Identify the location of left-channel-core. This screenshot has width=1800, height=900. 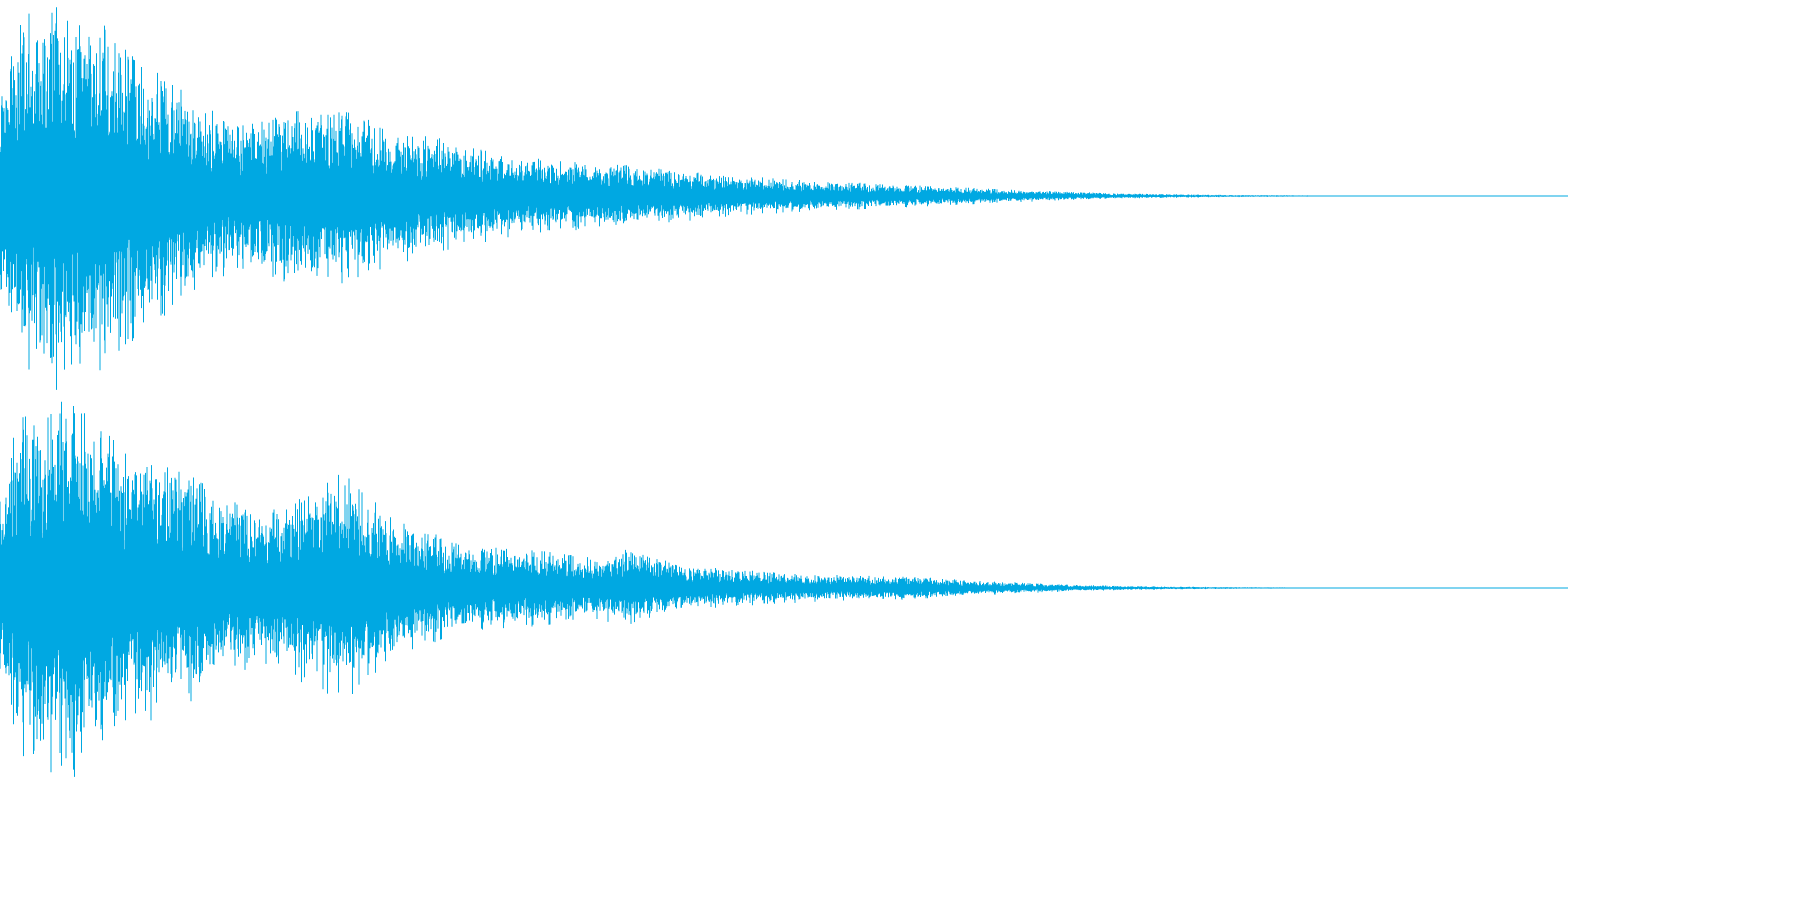
(680, 196).